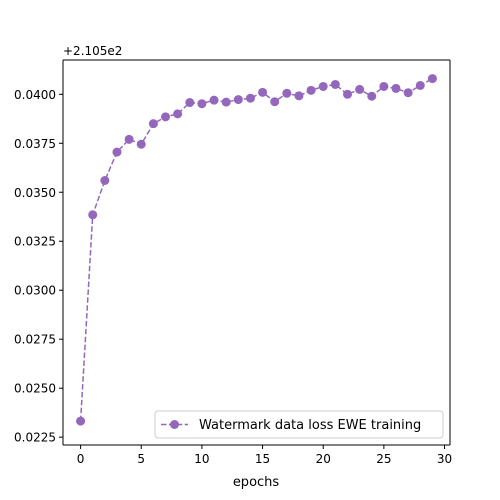 This screenshot has width=500, height=500. Describe the element at coordinates (444, 459) in the screenshot. I see `x-tick-label: 30` at that location.